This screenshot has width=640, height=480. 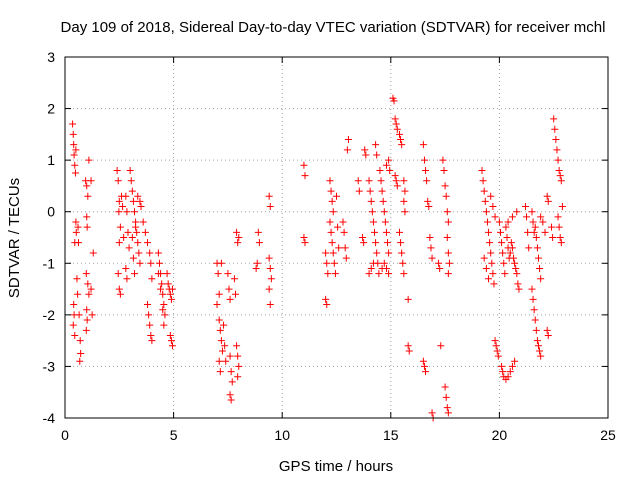 I want to click on y-axis-label: SDTVAR / TECUs, so click(x=14, y=238).